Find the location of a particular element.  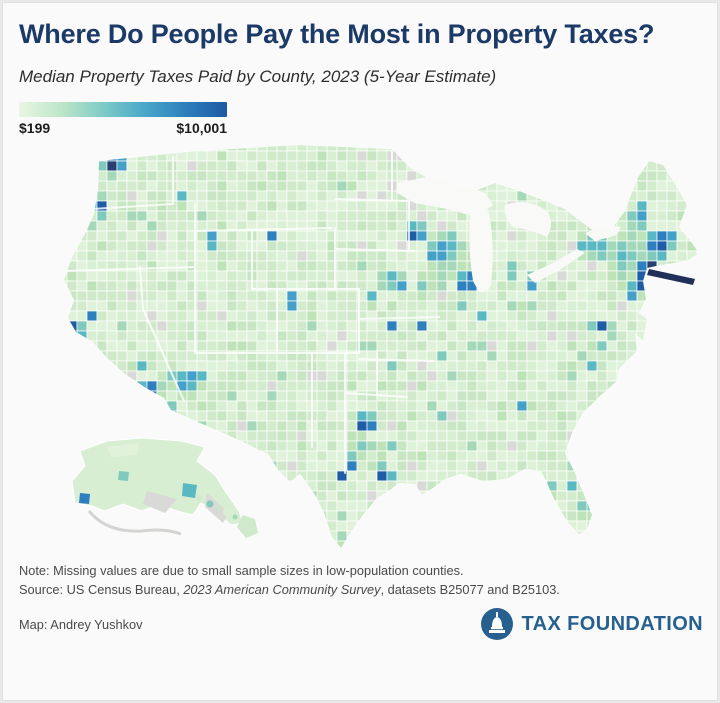

alaska-inset is located at coordinates (157, 486).